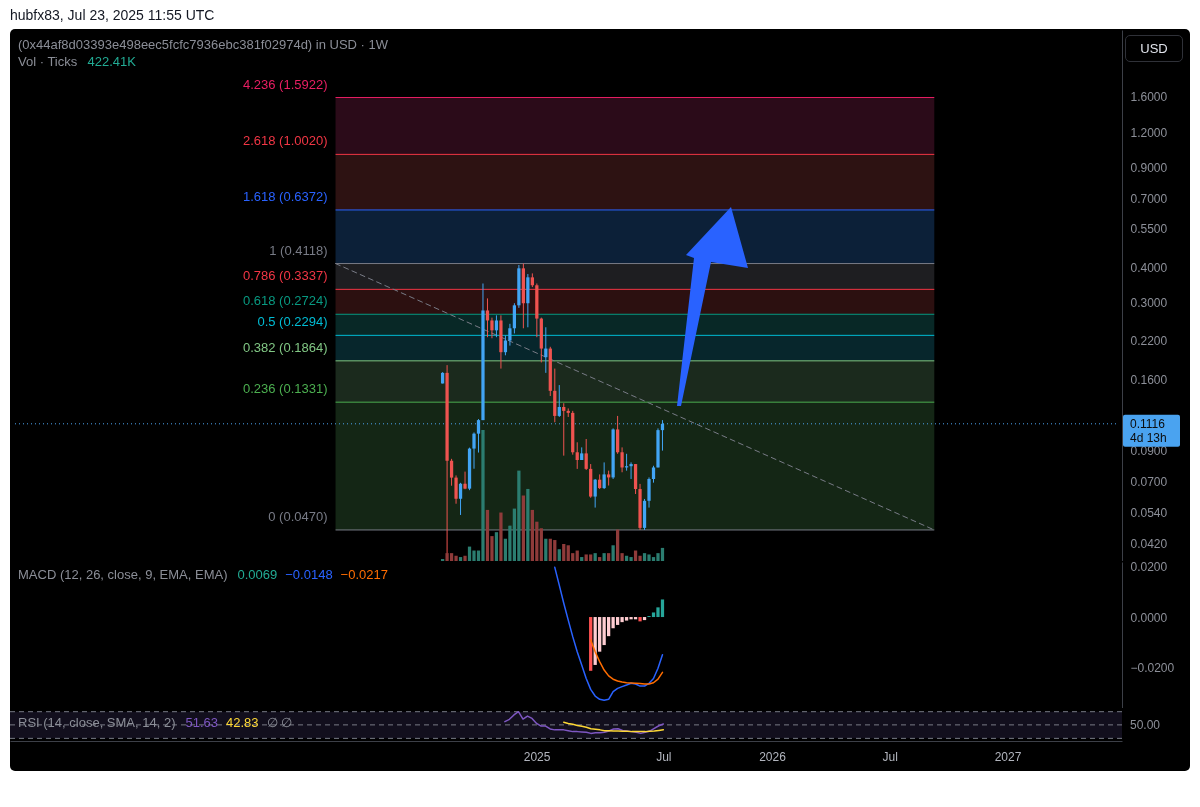  I want to click on ref-line-label: 0.382 (0.1864), so click(285, 347).